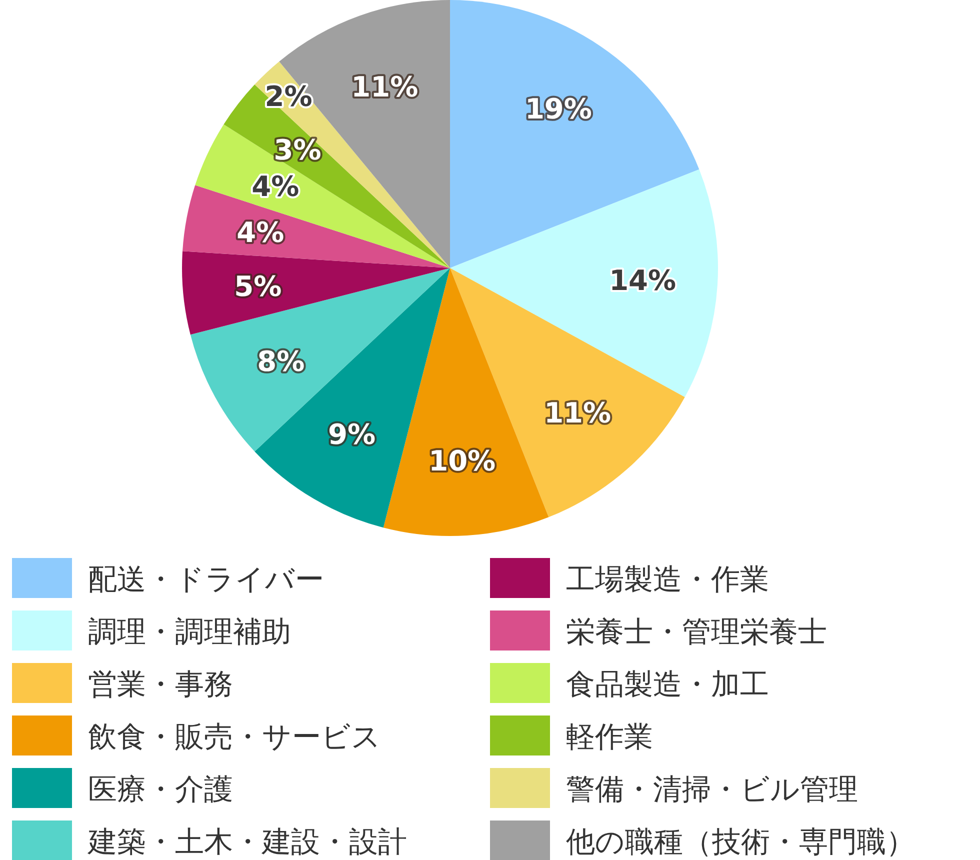  Describe the element at coordinates (234, 737) in the screenshot. I see `legend-label: 飲食・販売・サービス` at that location.